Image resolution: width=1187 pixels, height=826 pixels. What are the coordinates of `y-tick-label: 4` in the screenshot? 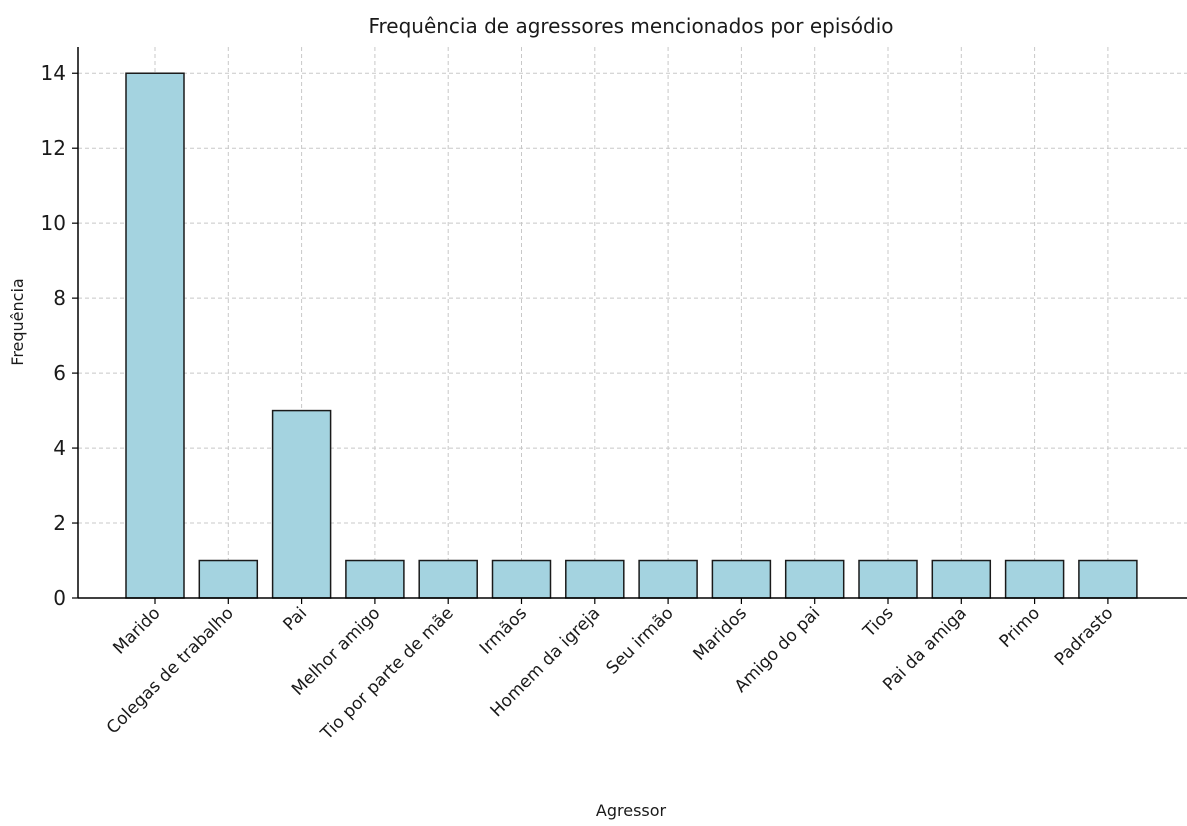 It's located at (59, 448).